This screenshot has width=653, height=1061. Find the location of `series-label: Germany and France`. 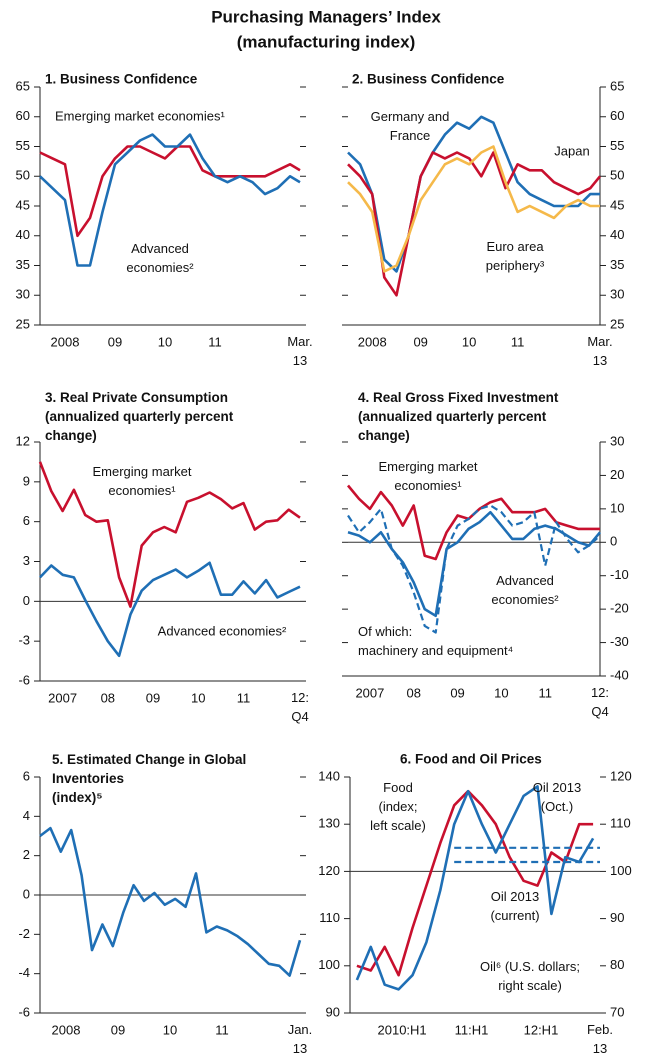

series-label: Germany and France is located at coordinates (410, 126).